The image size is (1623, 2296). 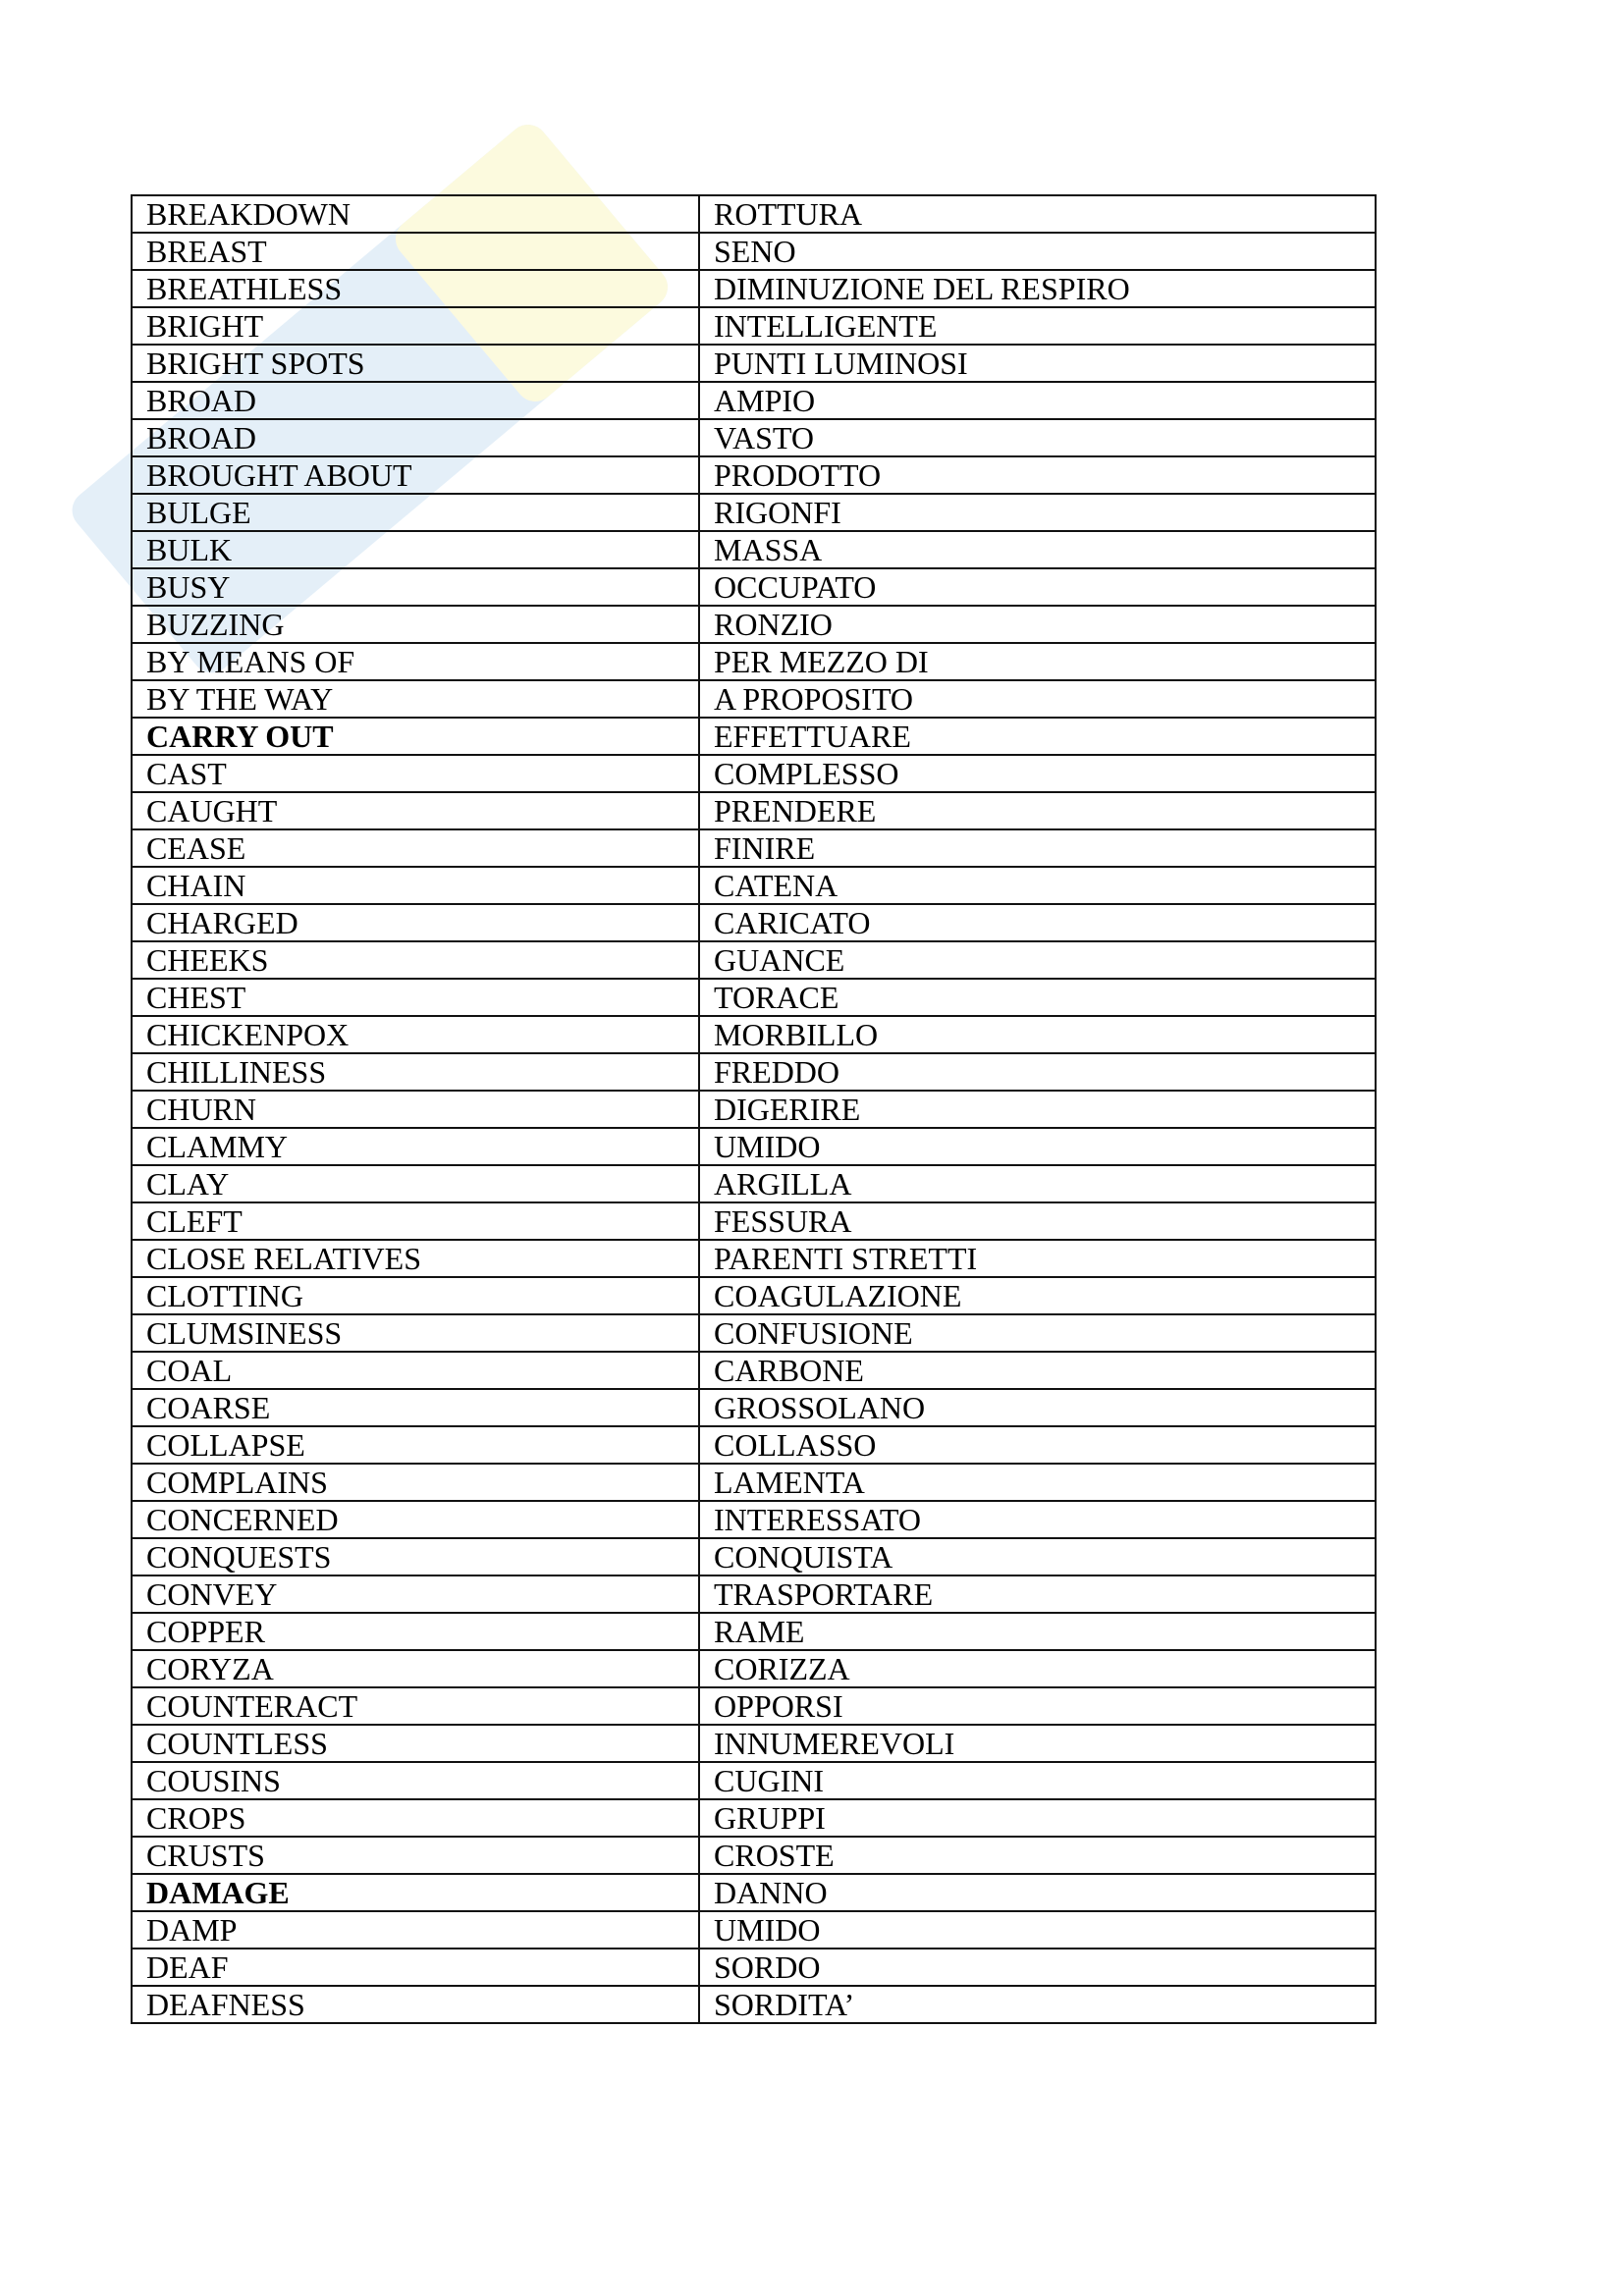 I want to click on italian-translation: COMPLESSO, so click(x=1037, y=773).